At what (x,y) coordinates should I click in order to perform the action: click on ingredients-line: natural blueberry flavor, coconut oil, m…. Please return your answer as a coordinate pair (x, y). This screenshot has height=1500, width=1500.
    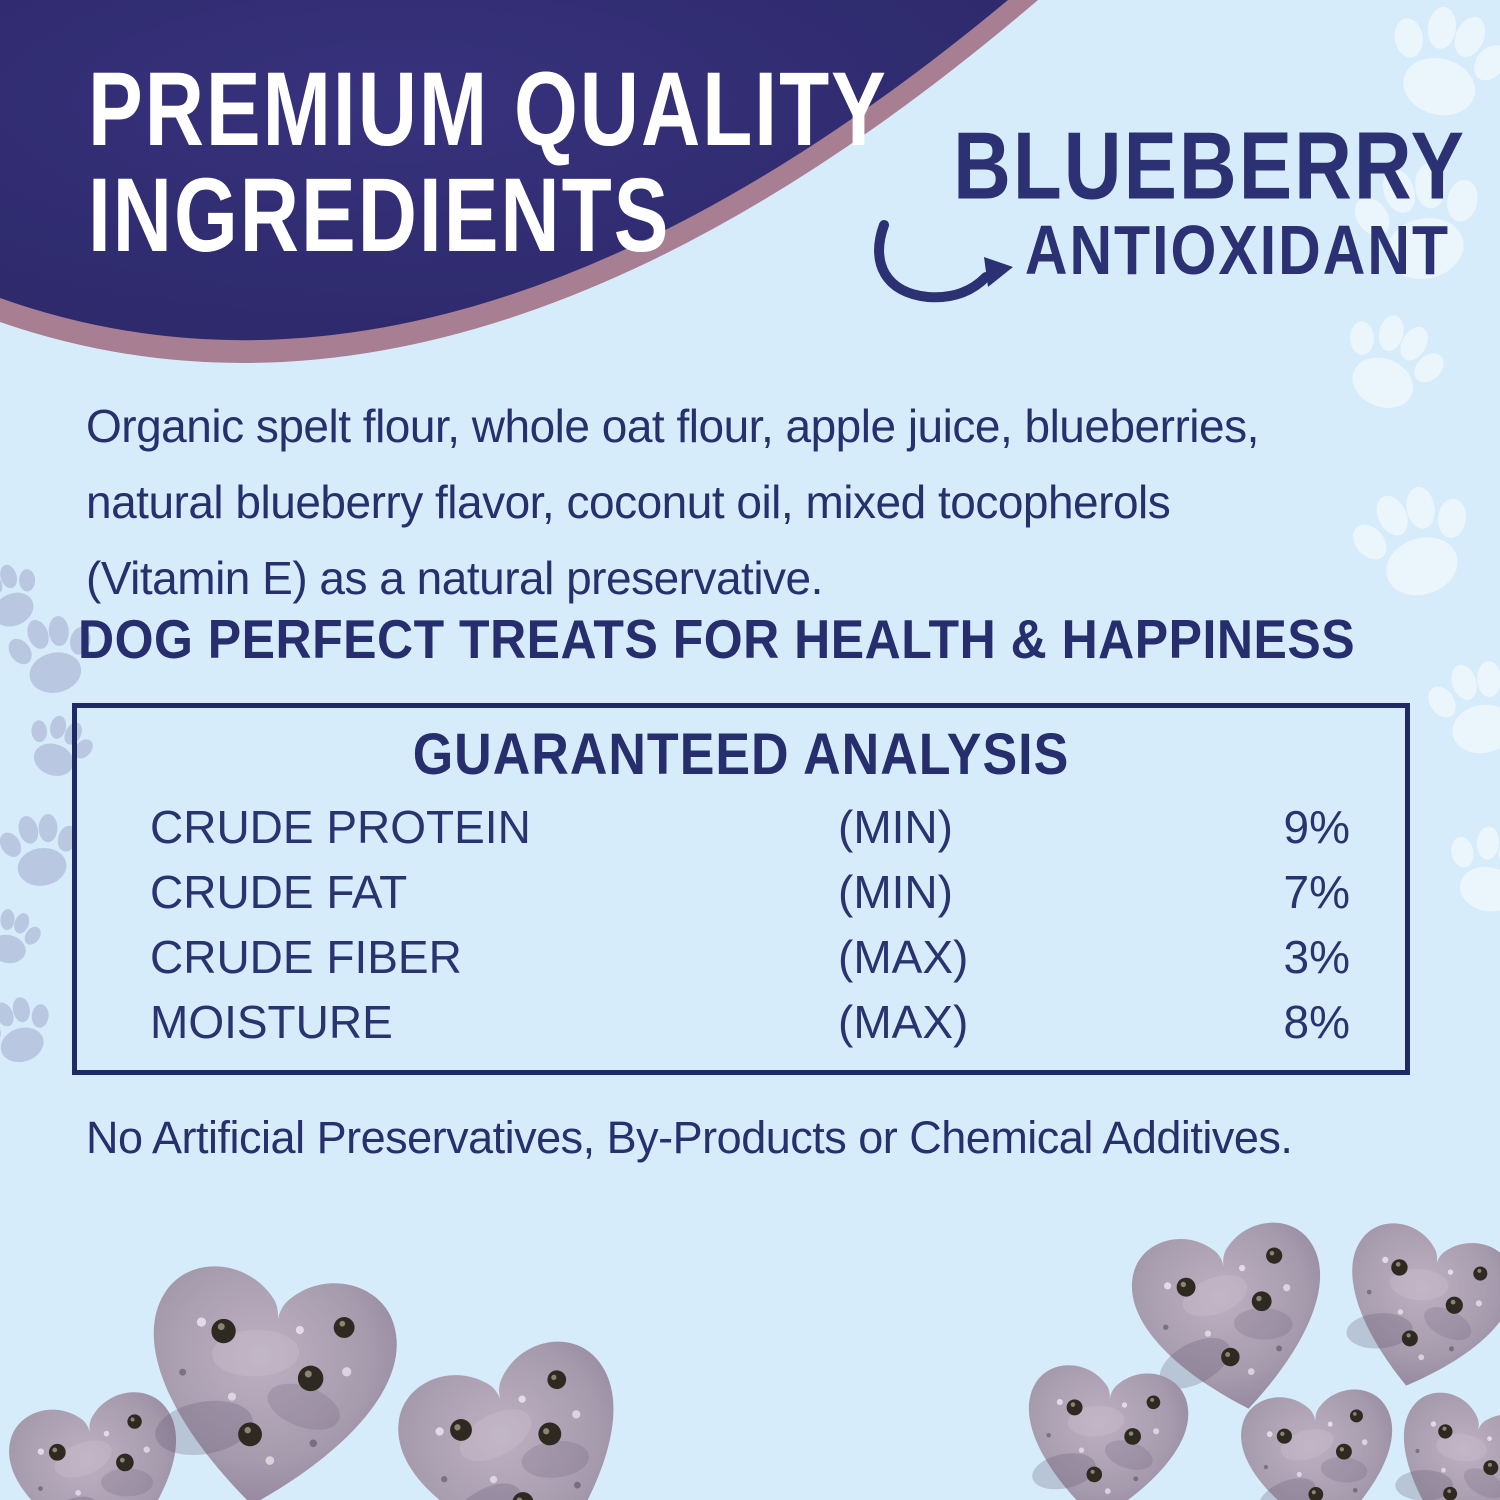
    Looking at the image, I should click on (628, 502).